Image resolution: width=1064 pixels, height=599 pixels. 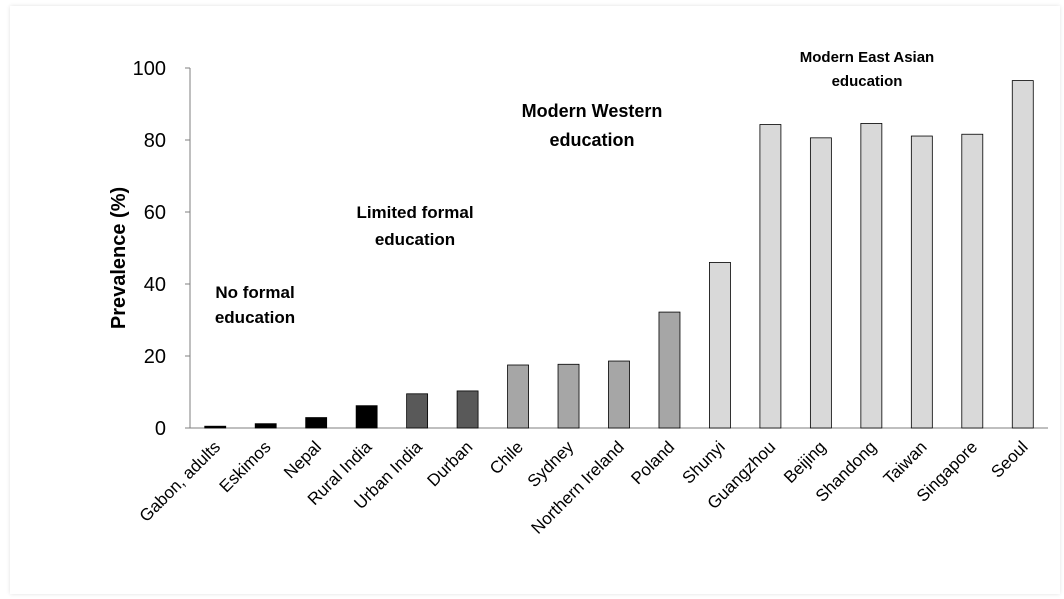 What do you see at coordinates (506, 457) in the screenshot?
I see `x-category-label: Chile` at bounding box center [506, 457].